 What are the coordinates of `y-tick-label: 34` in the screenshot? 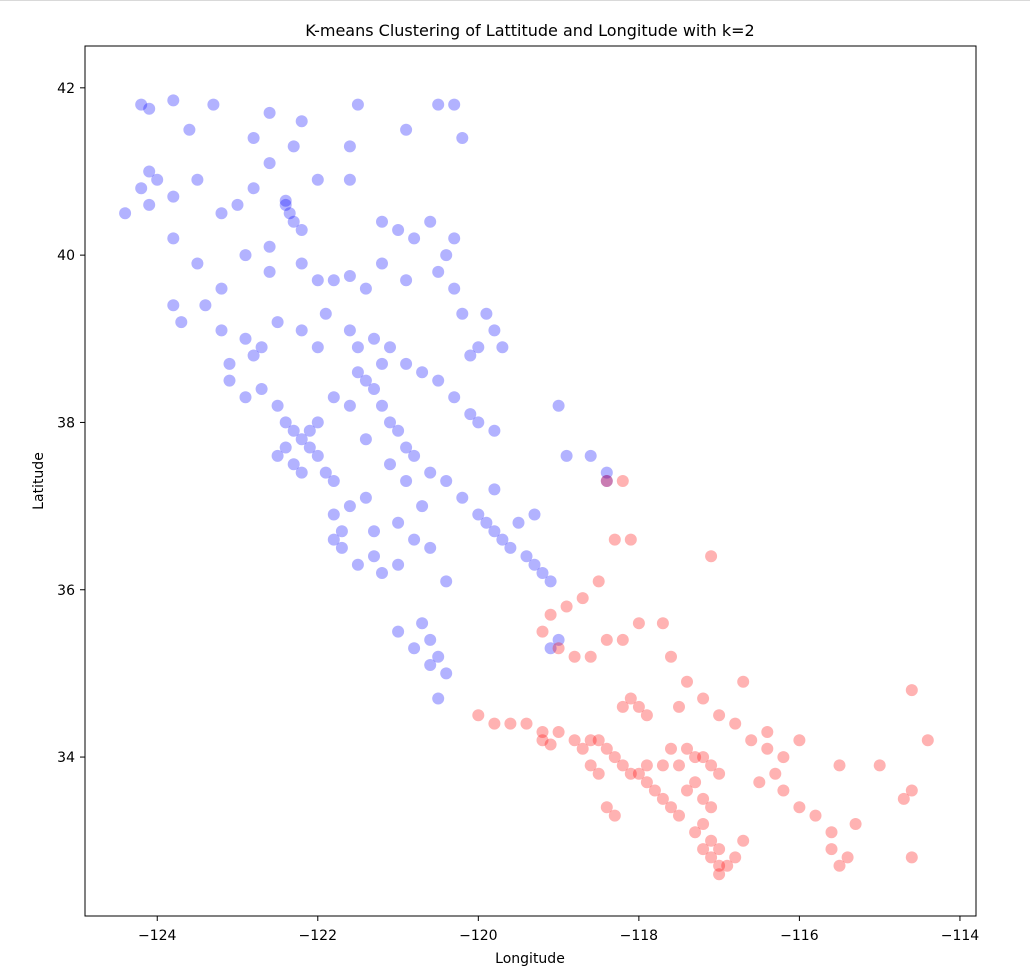 It's located at (66, 758).